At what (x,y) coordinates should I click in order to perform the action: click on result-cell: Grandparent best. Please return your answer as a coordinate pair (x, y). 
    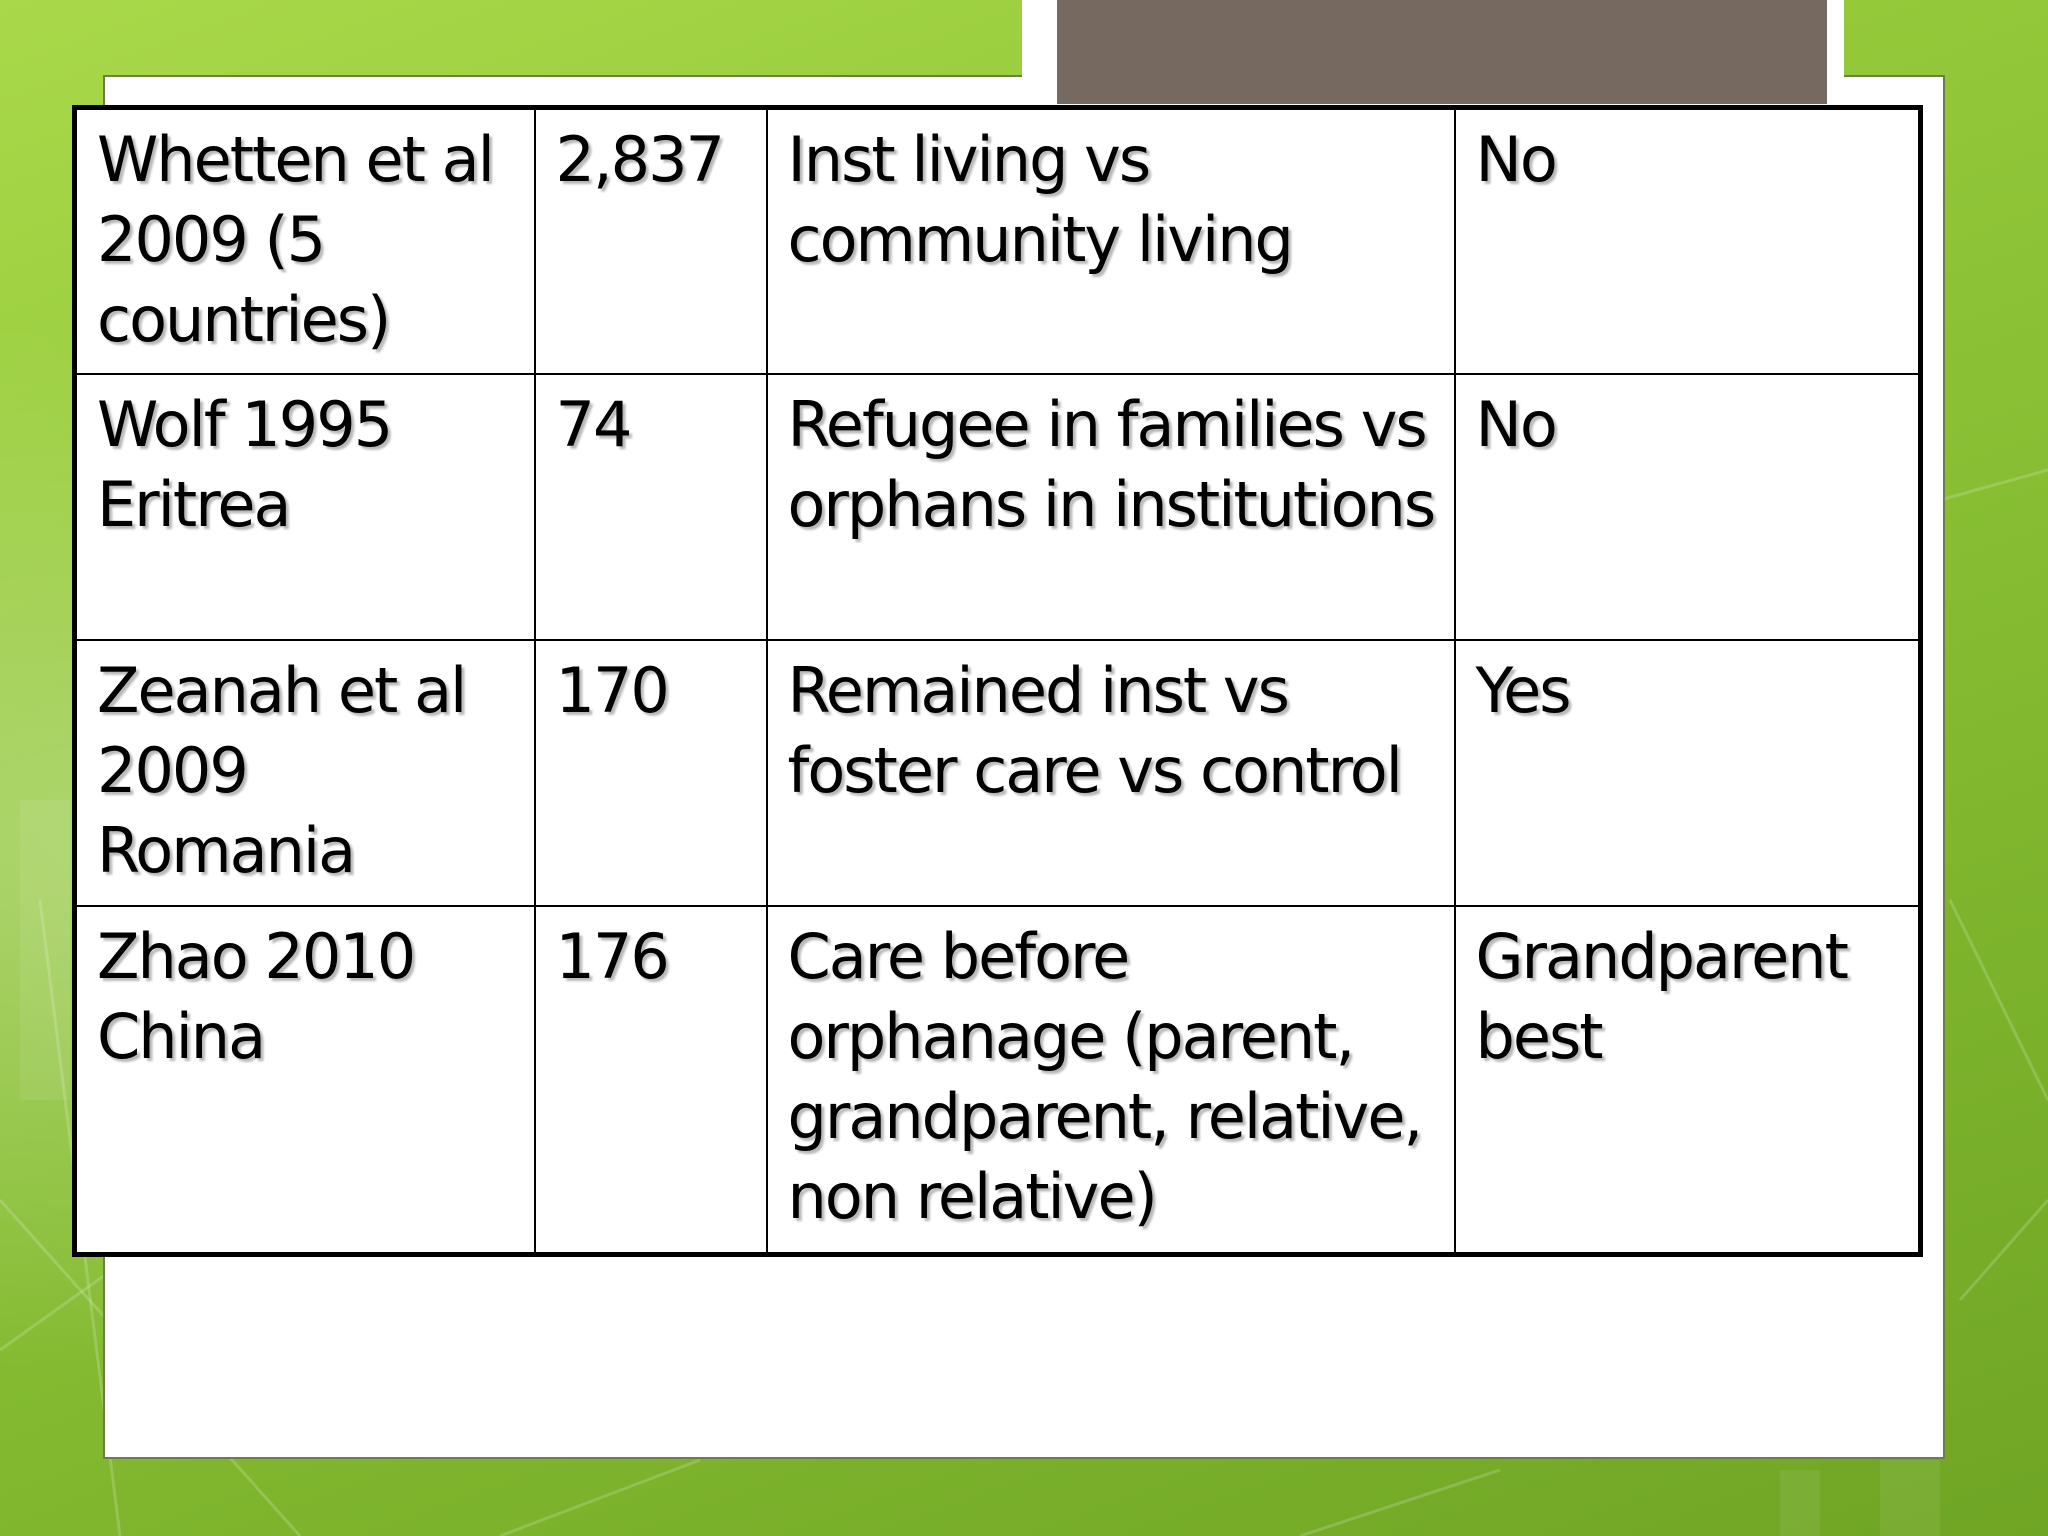
    Looking at the image, I should click on (1687, 1080).